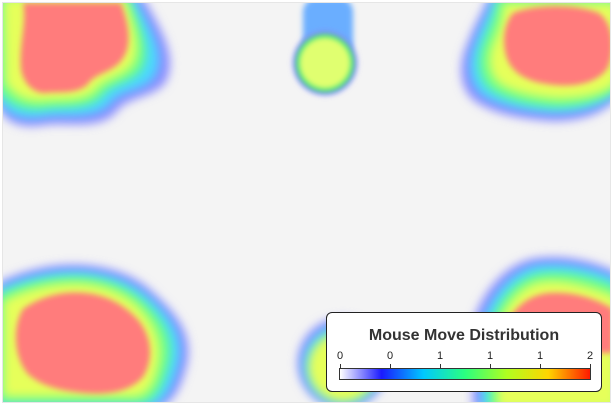 The width and height of the screenshot is (613, 406). Describe the element at coordinates (535, 62) in the screenshot. I see `heat-cluster-top-right` at that location.